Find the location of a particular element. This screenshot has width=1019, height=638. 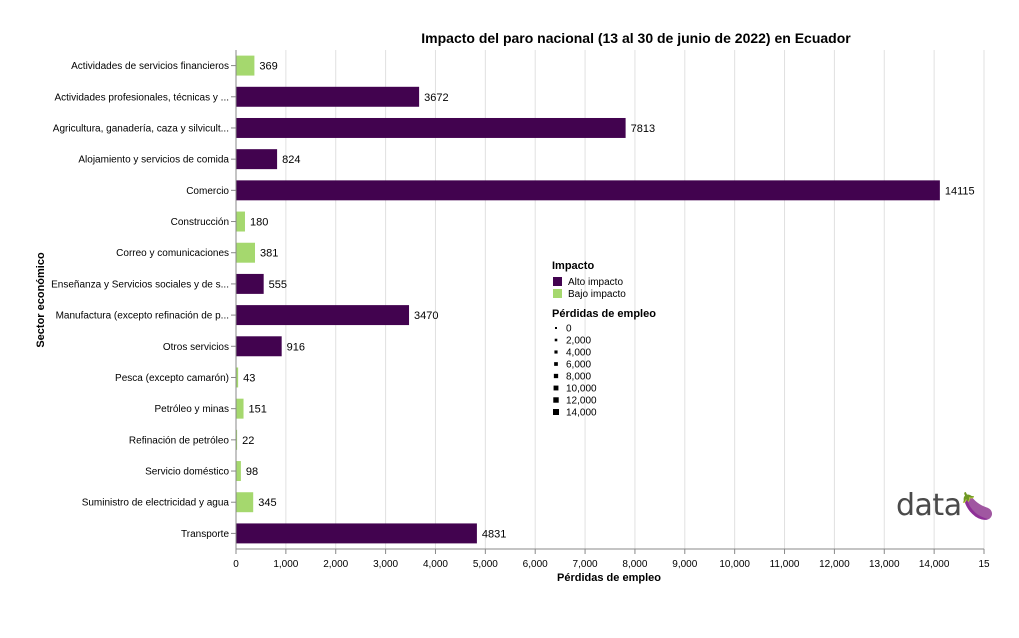

x-tick-label: 13,000 is located at coordinates (884, 564).